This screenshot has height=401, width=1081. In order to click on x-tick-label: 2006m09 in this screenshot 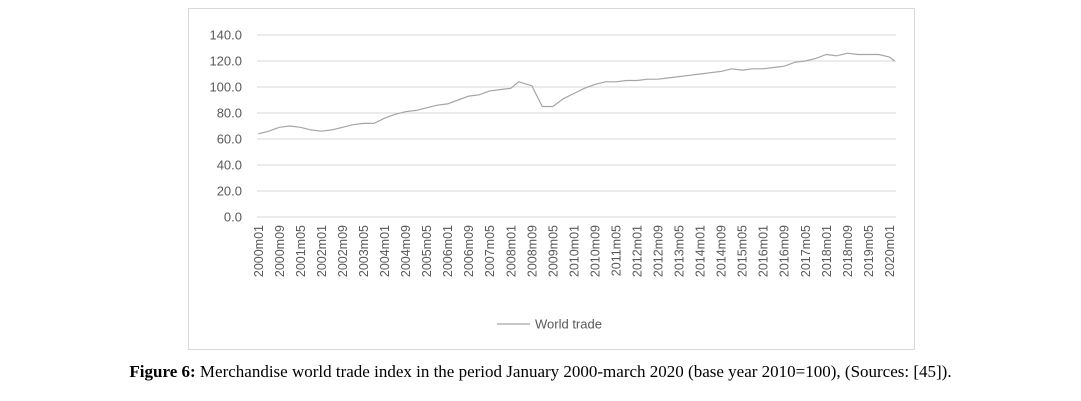, I will do `click(469, 251)`.